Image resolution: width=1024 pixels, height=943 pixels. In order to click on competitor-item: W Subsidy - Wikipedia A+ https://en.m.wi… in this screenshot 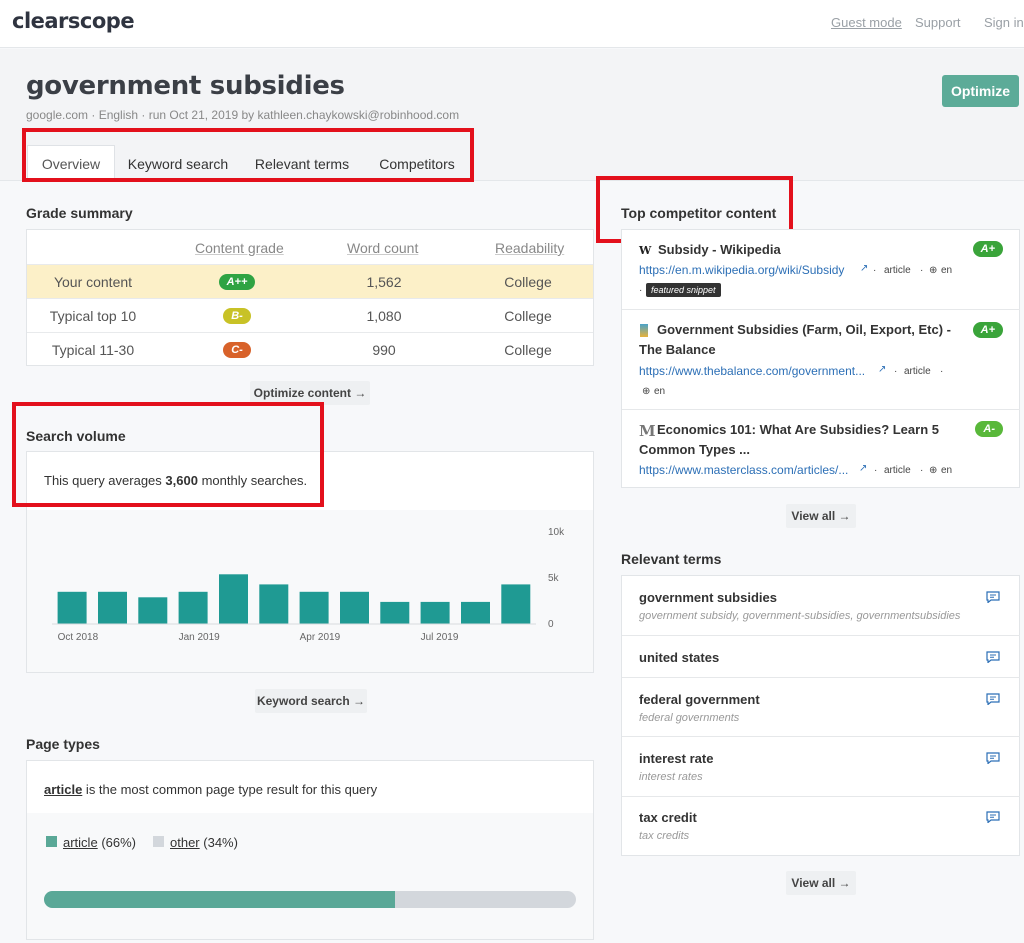, I will do `click(821, 269)`.